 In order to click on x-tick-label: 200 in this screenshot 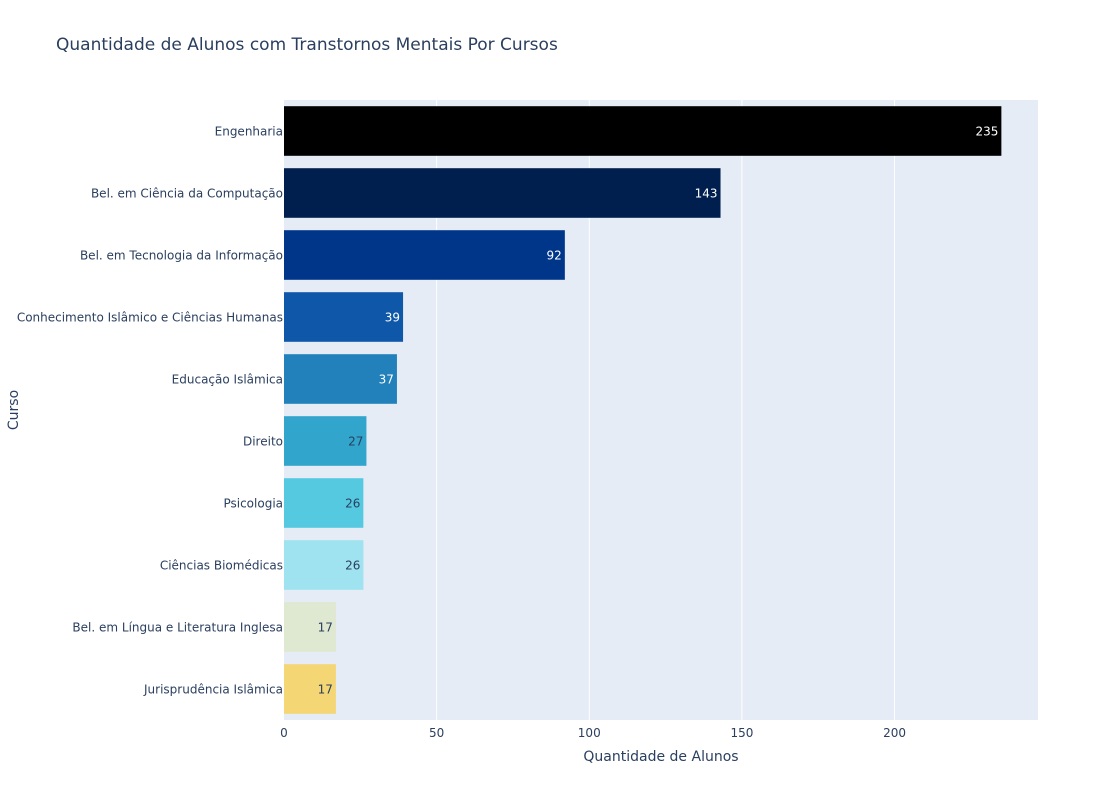, I will do `click(894, 733)`.